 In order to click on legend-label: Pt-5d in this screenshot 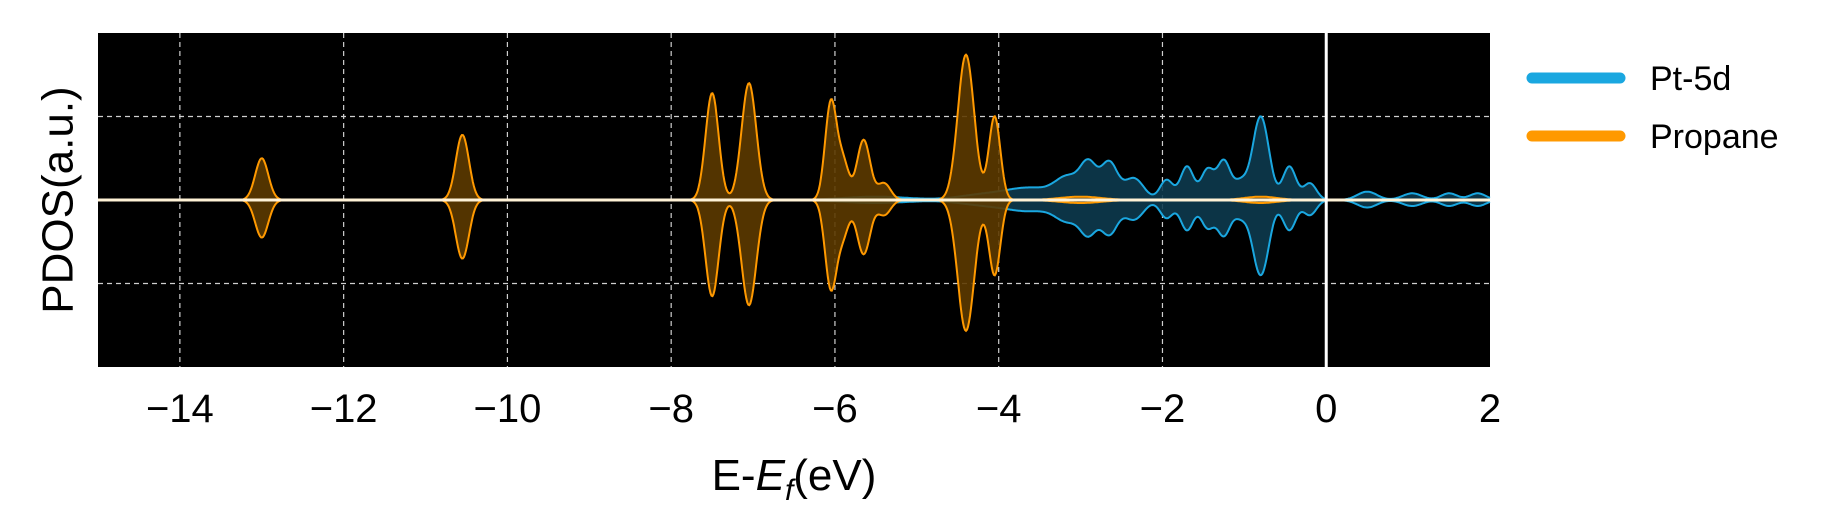, I will do `click(1690, 79)`.